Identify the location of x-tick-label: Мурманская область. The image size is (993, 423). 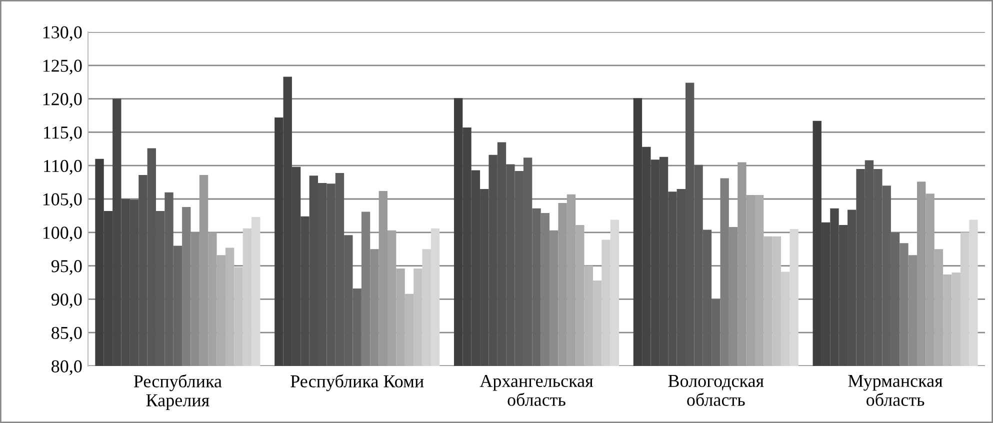
(895, 390).